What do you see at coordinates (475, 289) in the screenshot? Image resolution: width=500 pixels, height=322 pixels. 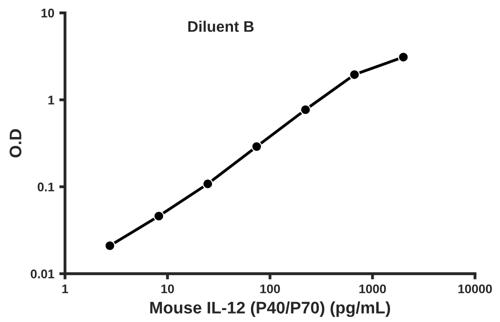 I see `x-tick-label: 10000` at bounding box center [475, 289].